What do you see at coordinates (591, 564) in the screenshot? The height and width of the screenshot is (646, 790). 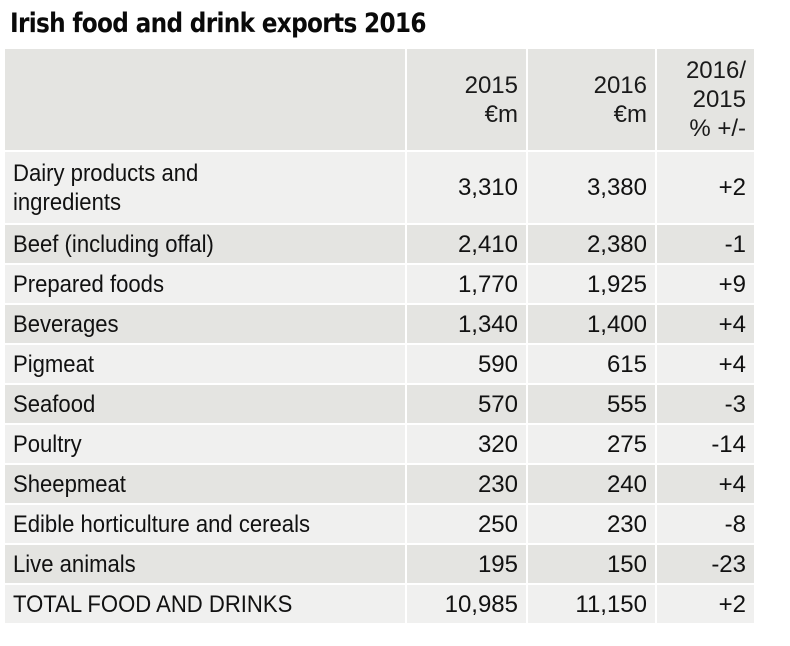 I see `value-2016: 150` at bounding box center [591, 564].